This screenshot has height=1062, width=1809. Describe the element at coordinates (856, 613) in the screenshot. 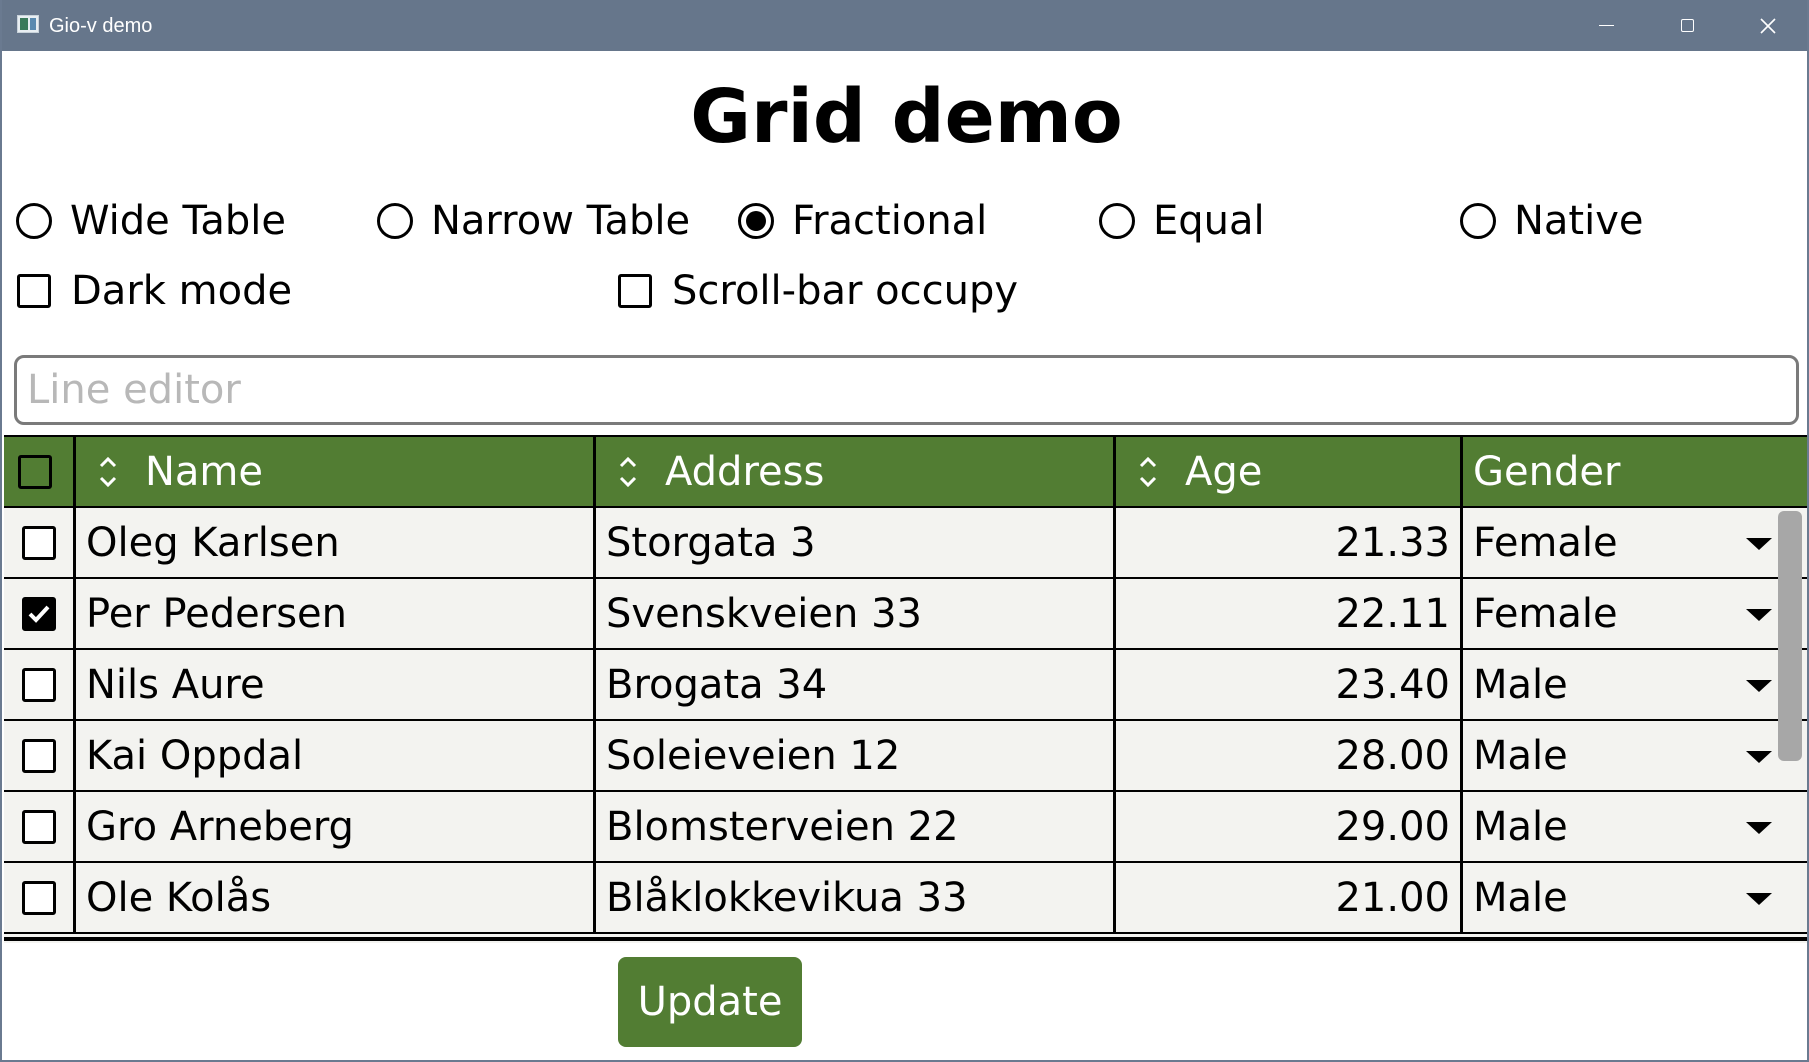

I see `address-cell: Svenskveien 33` at that location.